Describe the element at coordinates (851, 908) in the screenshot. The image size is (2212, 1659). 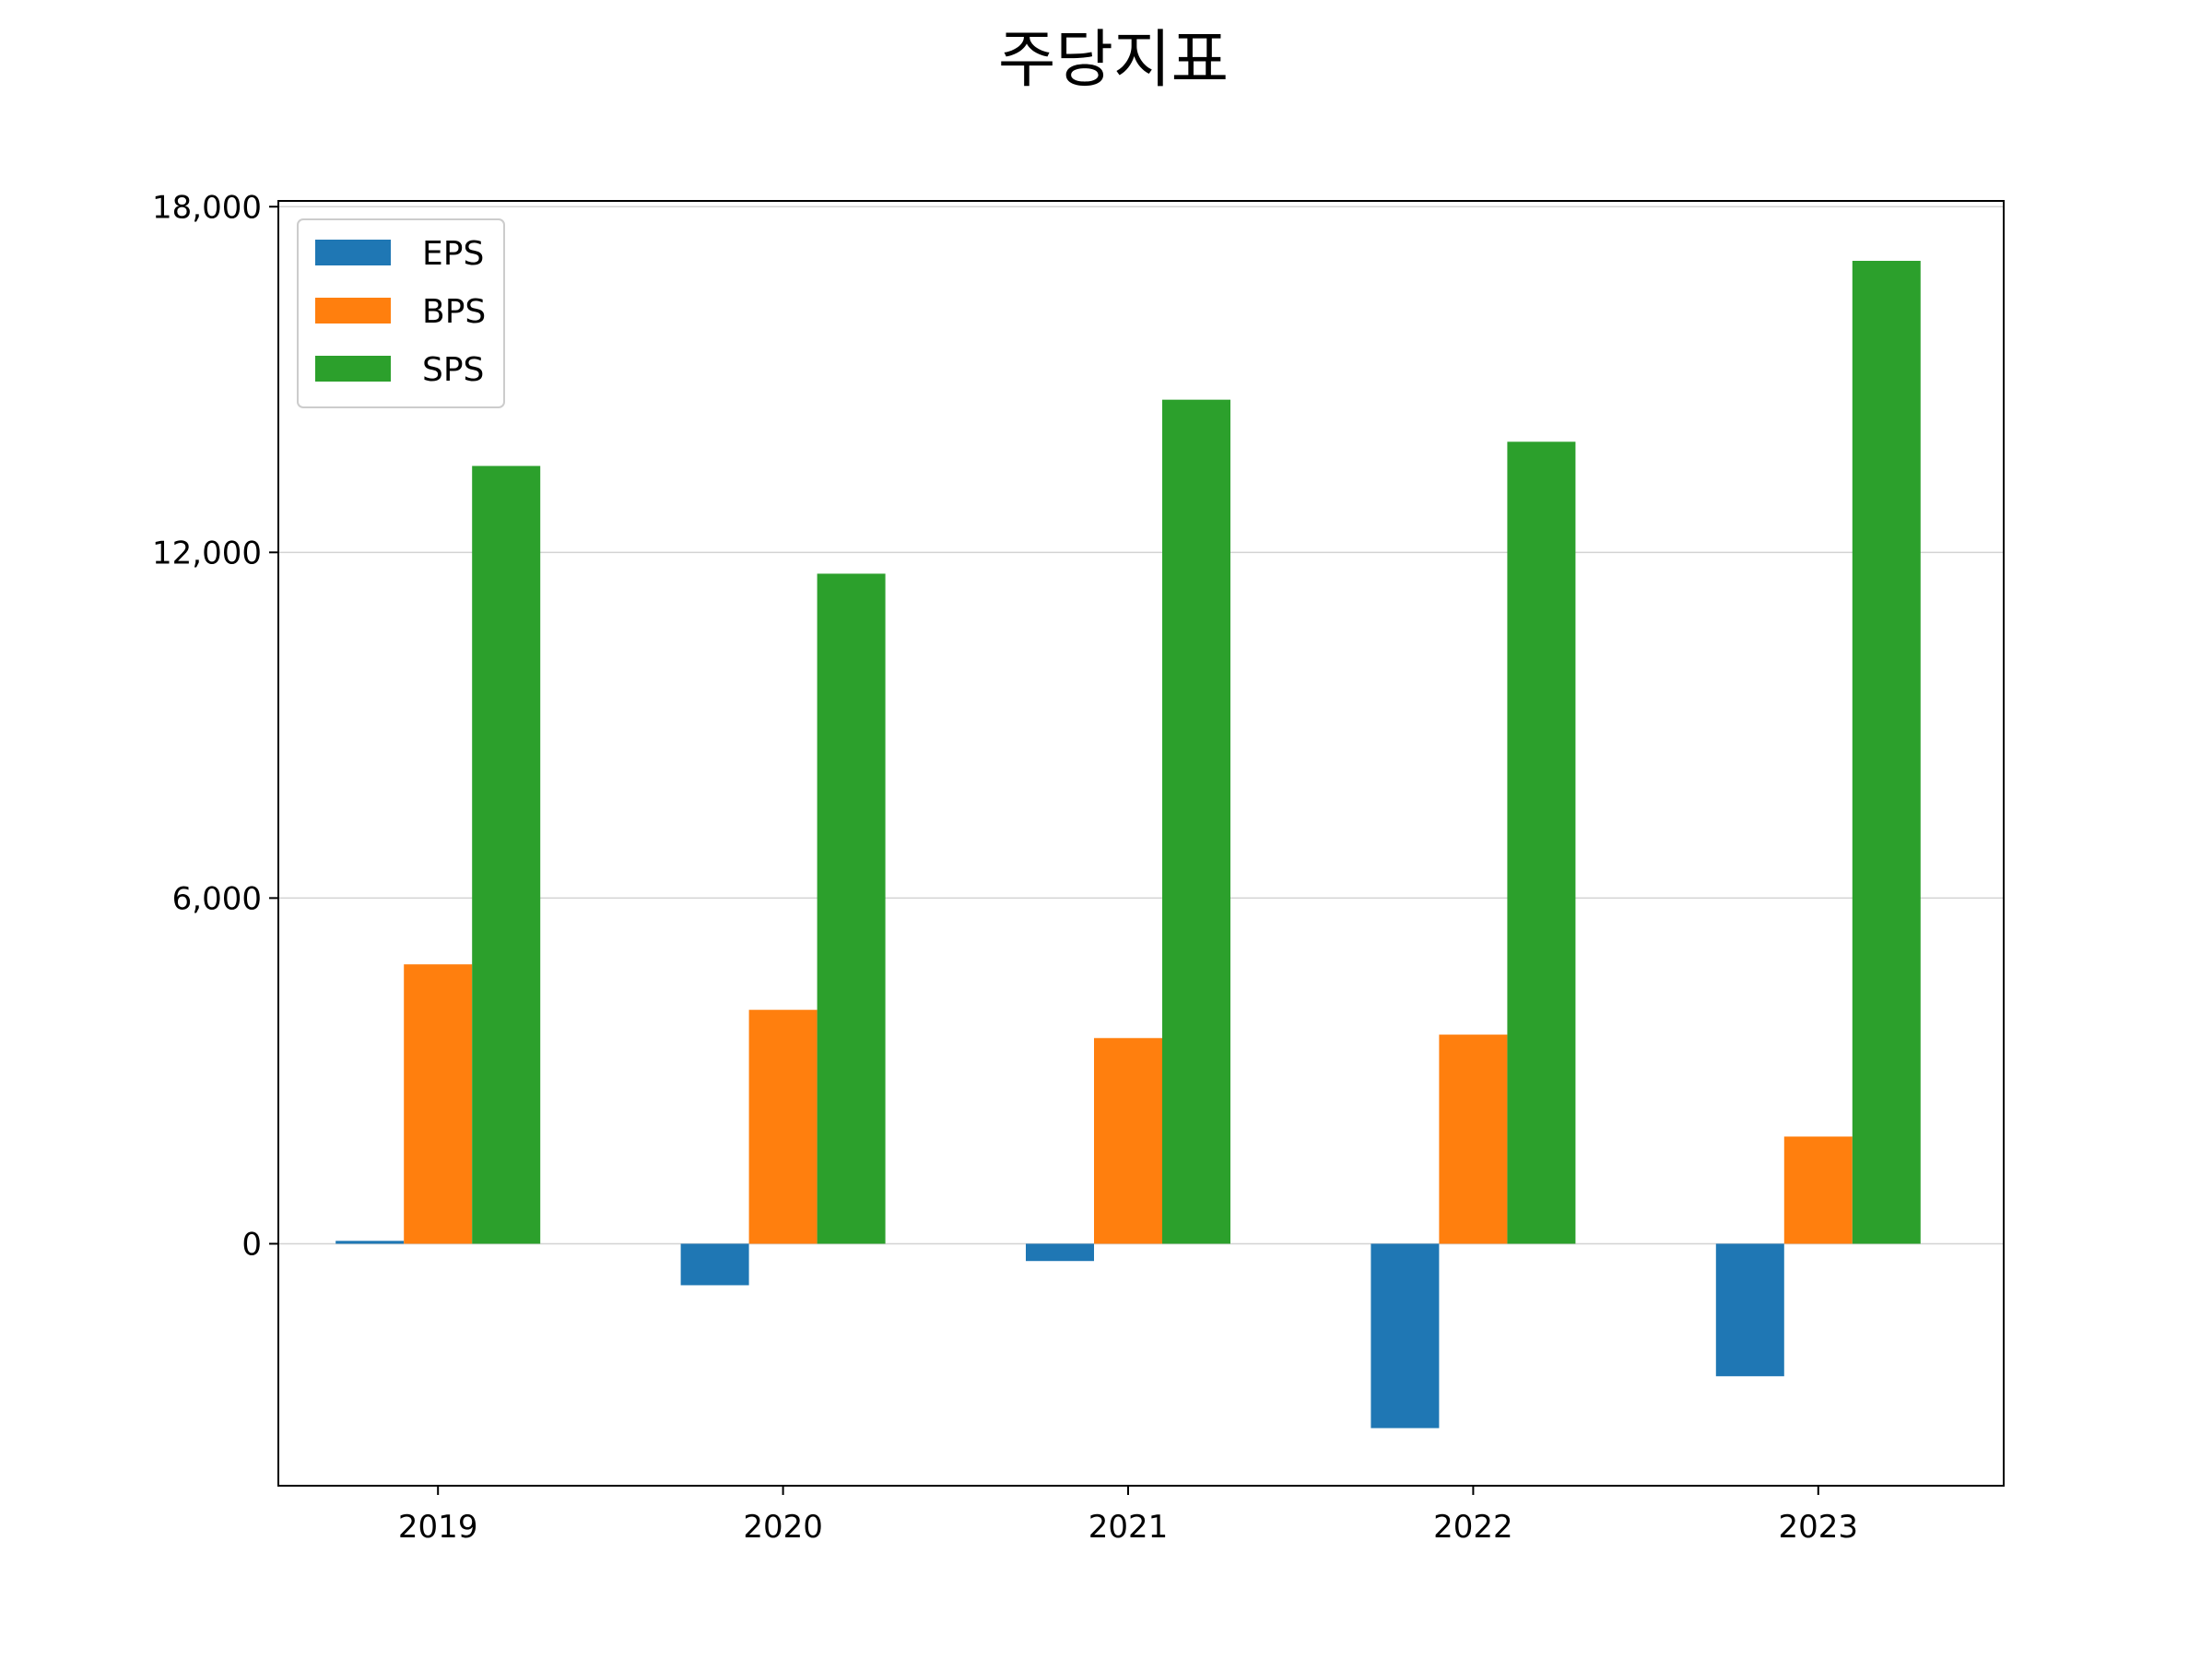
I see `bar-sps-2020` at that location.